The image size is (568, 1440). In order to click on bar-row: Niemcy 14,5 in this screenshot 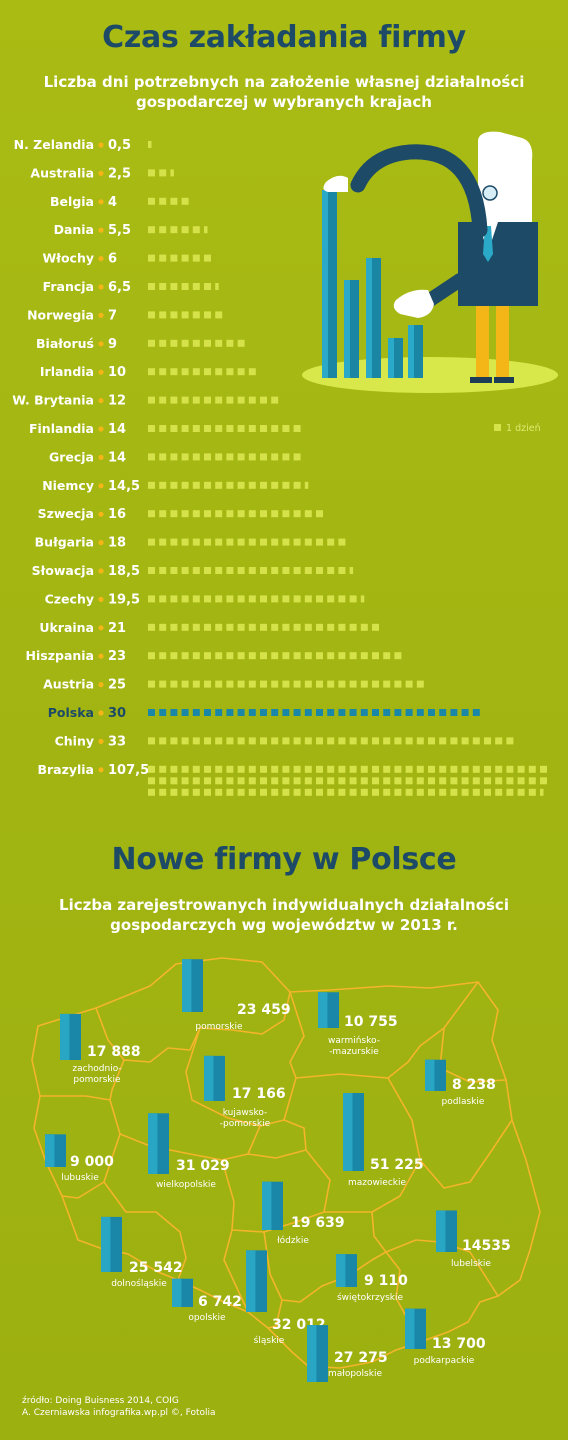, I will do `click(175, 486)`.